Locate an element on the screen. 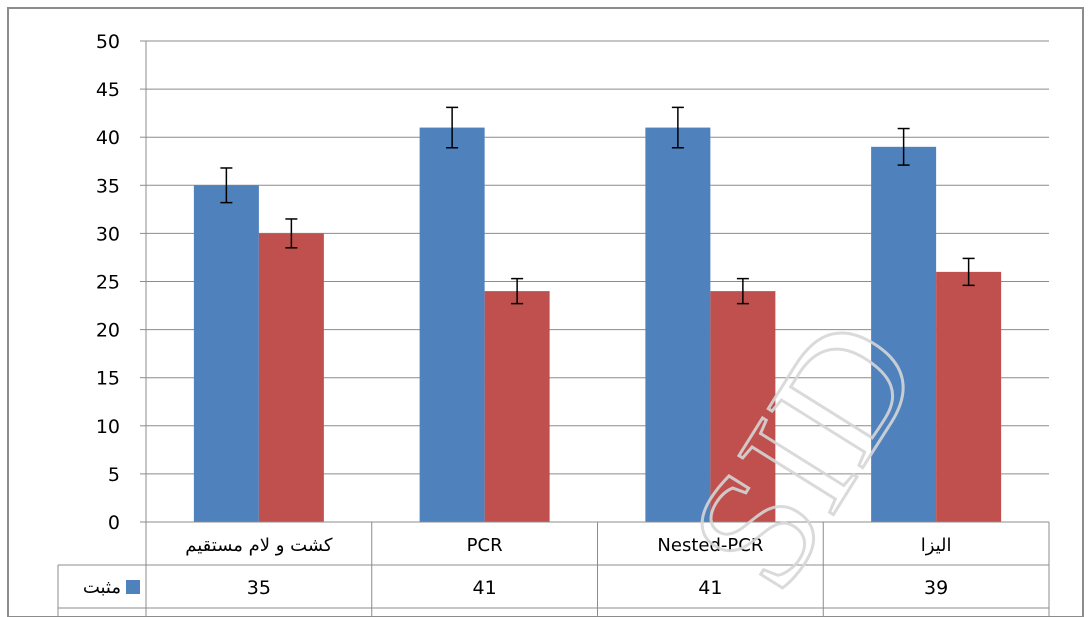 The image size is (1091, 617). y-tick-label: 45 is located at coordinates (108, 90).